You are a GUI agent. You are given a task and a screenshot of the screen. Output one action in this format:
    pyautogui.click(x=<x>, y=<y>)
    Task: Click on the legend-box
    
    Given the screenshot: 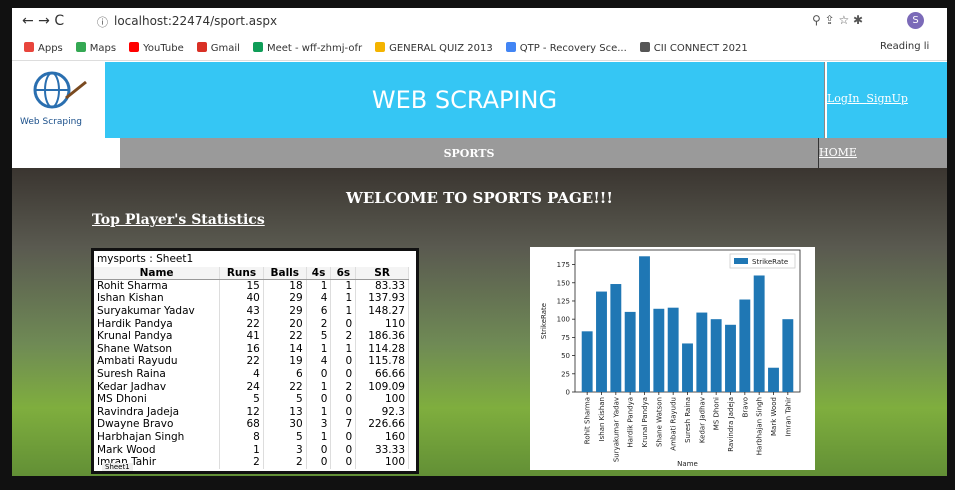 What is the action you would take?
    pyautogui.click(x=762, y=261)
    